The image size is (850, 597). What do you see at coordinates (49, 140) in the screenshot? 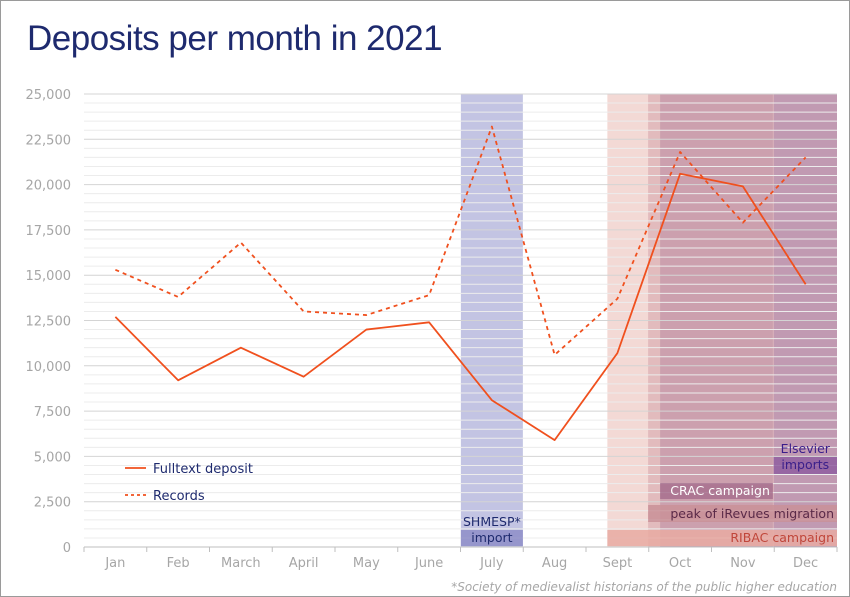
I see `y-tick-label: 22,500` at bounding box center [49, 140].